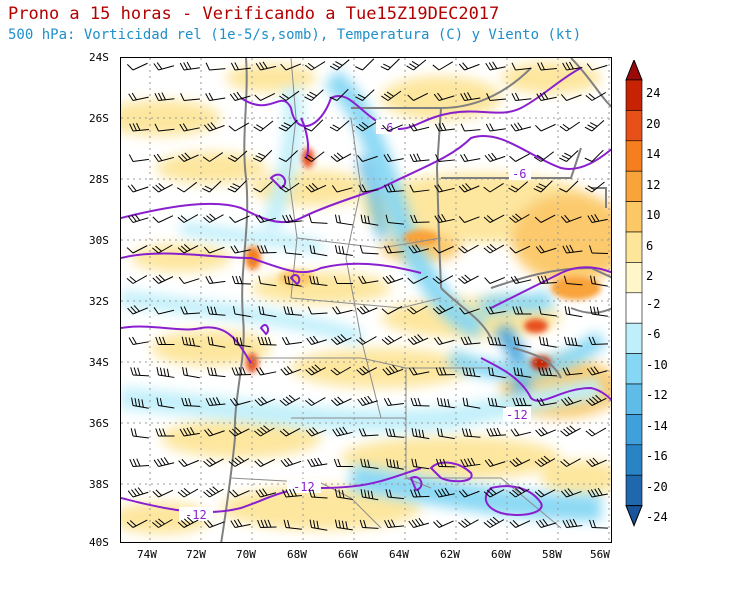 This screenshot has height=600, width=750. What do you see at coordinates (450, 554) in the screenshot?
I see `lon-label: 62W` at bounding box center [450, 554].